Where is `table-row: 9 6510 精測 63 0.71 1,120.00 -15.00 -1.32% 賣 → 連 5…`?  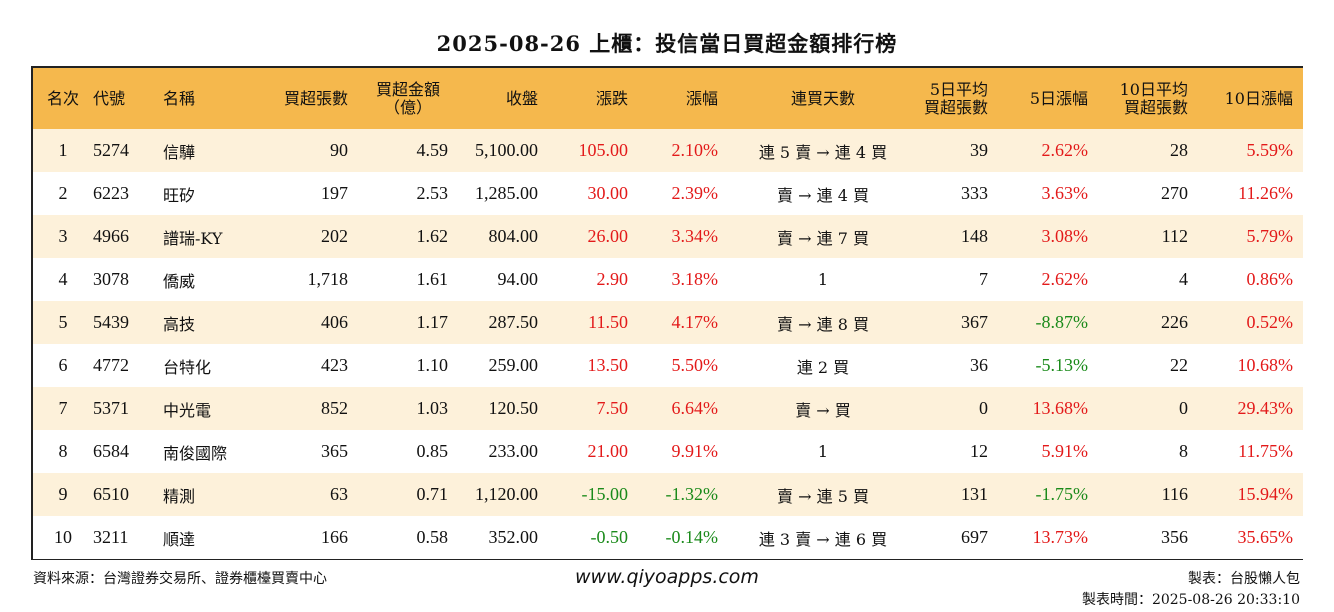 table-row: 9 6510 精測 63 0.71 1,120.00 -15.00 -1.32% 賣 → 連 5… is located at coordinates (668, 494).